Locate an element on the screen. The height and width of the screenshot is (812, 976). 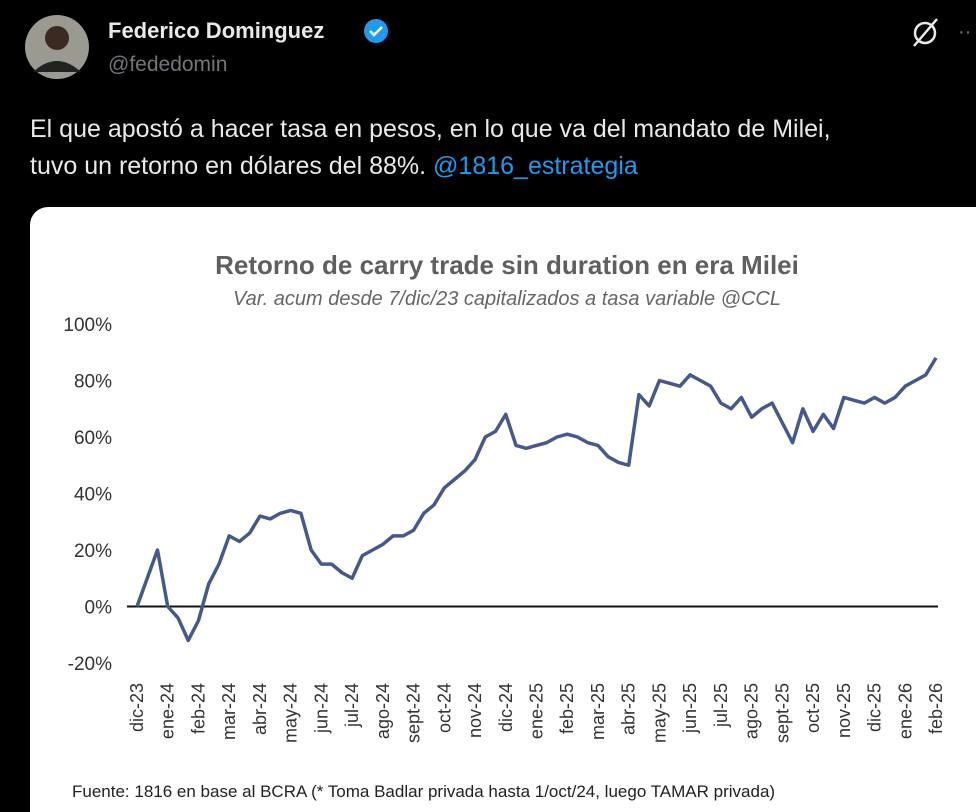
y-tick-label: -20% is located at coordinates (90, 664).